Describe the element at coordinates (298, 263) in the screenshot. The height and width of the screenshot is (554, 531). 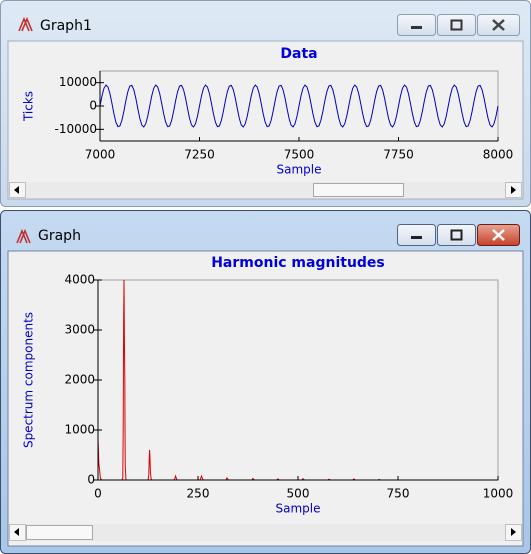
I see `chart-title: Harmonic magnitudes` at that location.